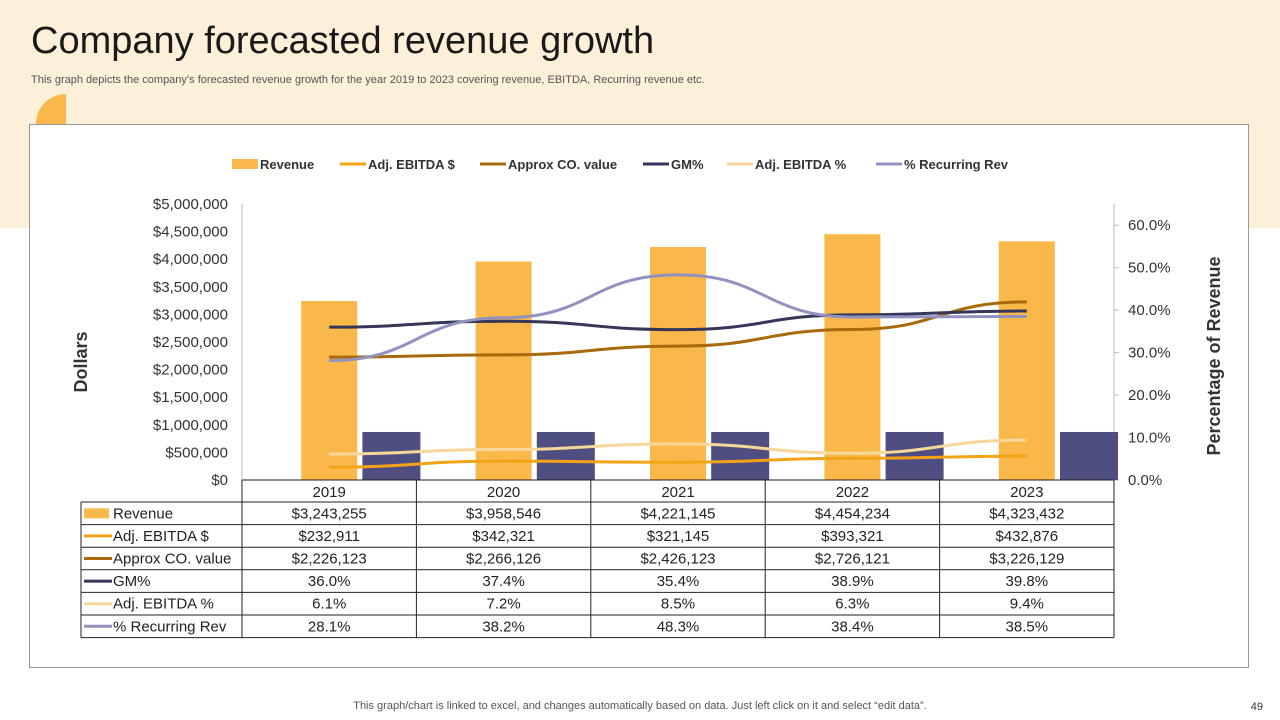 Image resolution: width=1280 pixels, height=720 pixels. Describe the element at coordinates (1149, 310) in the screenshot. I see `y2-tick-label: 40.0%` at that location.